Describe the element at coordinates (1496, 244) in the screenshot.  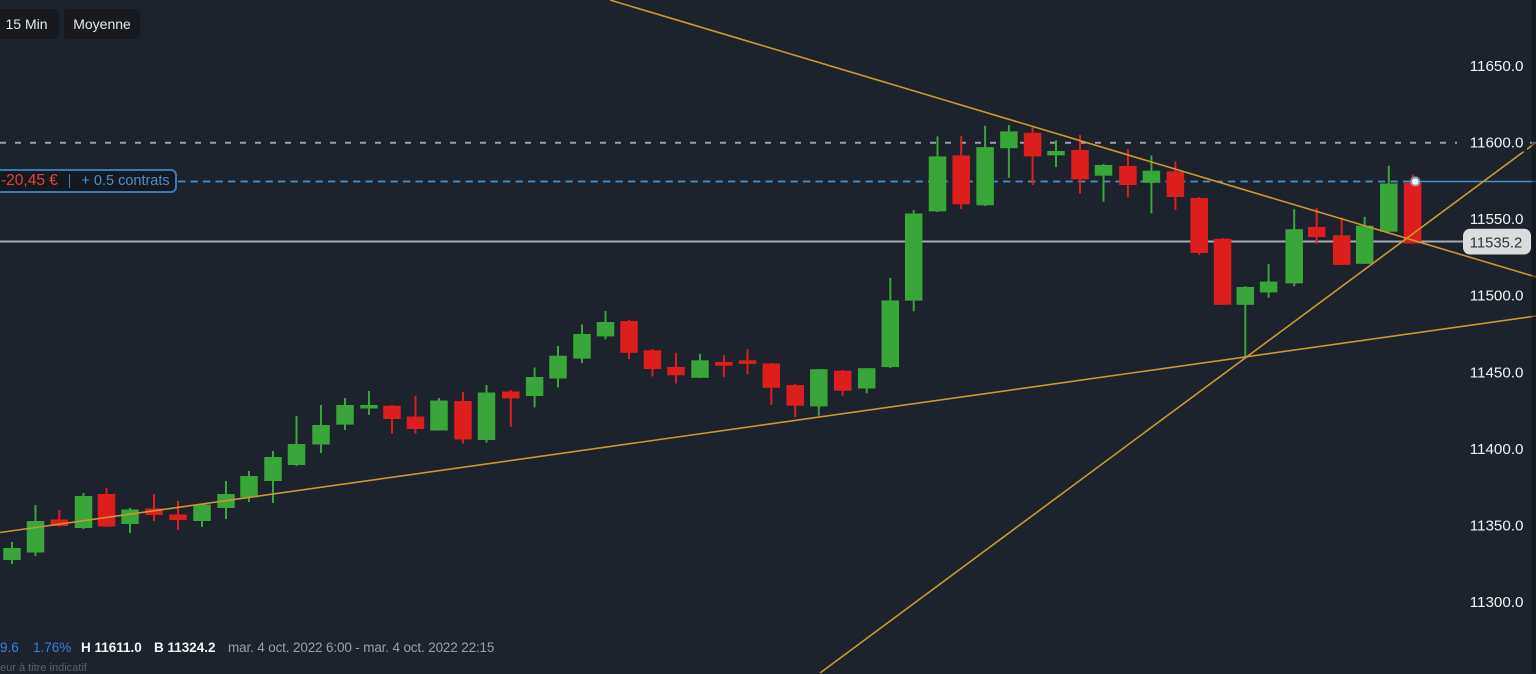
I see `svg-text: 11535.2` at that location.